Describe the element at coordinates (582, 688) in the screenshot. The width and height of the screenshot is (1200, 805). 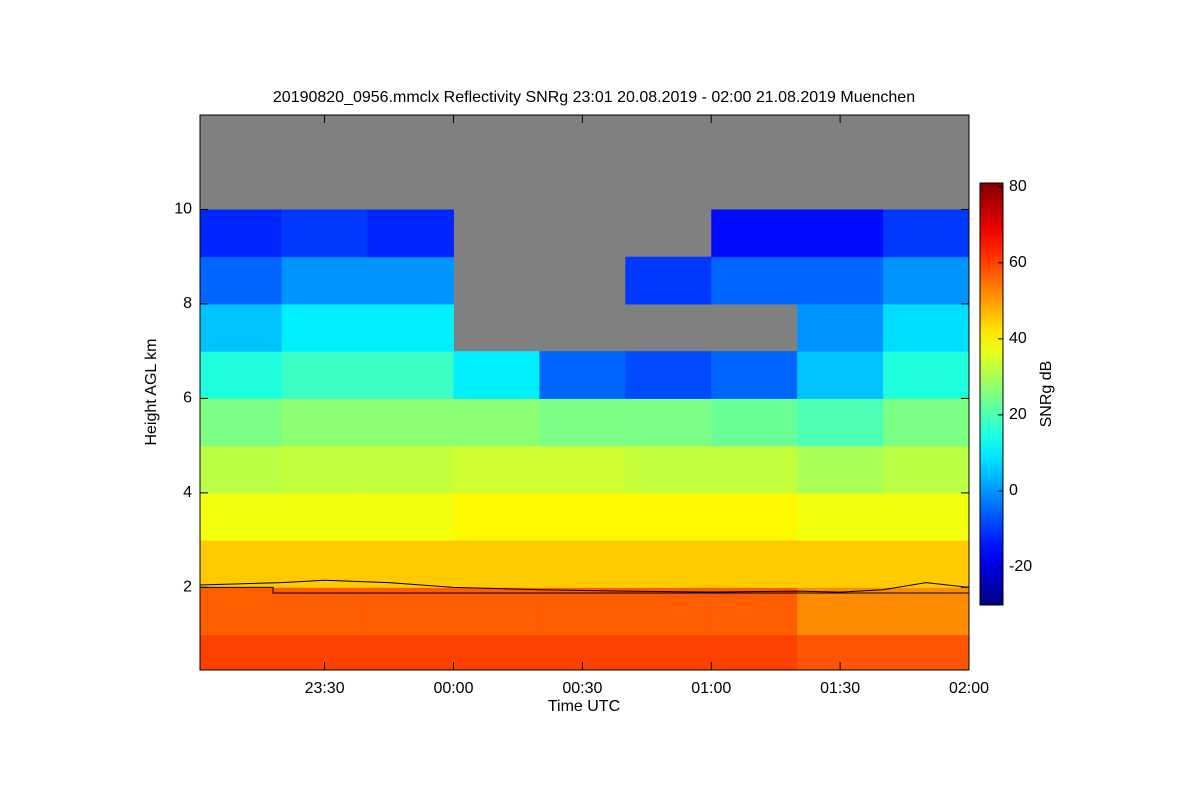
I see `x-tick-label: 00:30` at that location.